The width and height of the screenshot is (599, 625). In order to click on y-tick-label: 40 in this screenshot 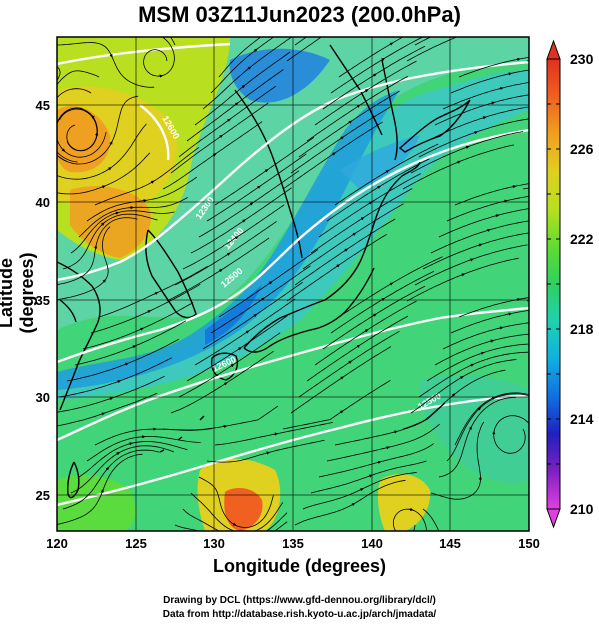, I will do `click(43, 202)`.